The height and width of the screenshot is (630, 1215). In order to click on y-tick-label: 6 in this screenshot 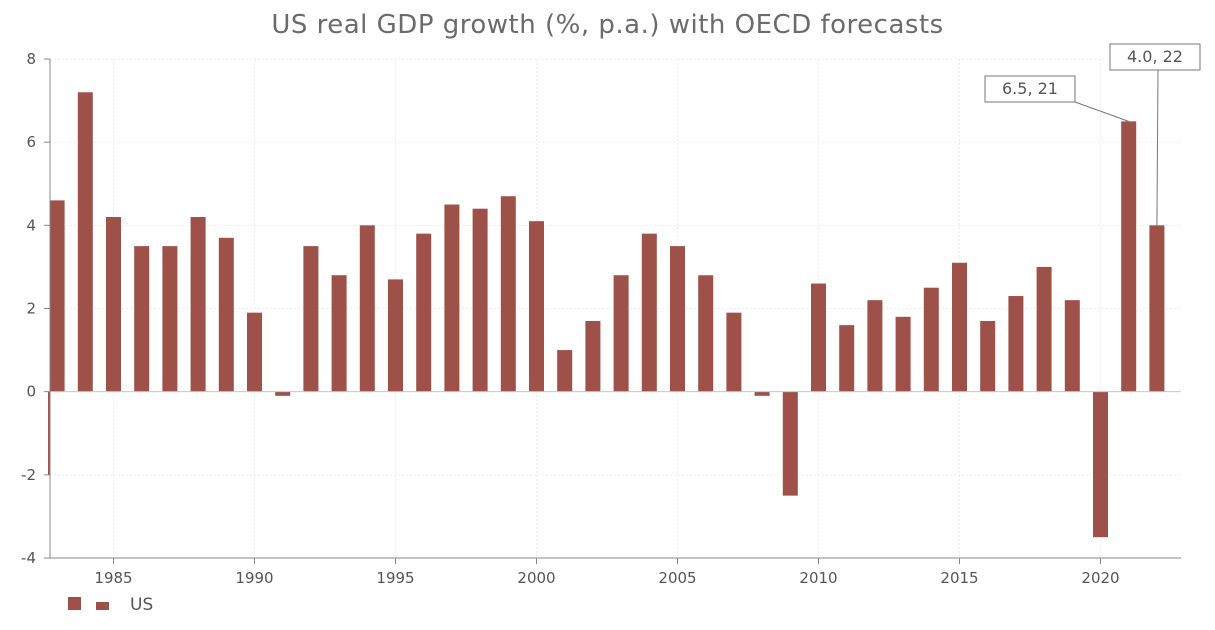, I will do `click(31, 142)`.